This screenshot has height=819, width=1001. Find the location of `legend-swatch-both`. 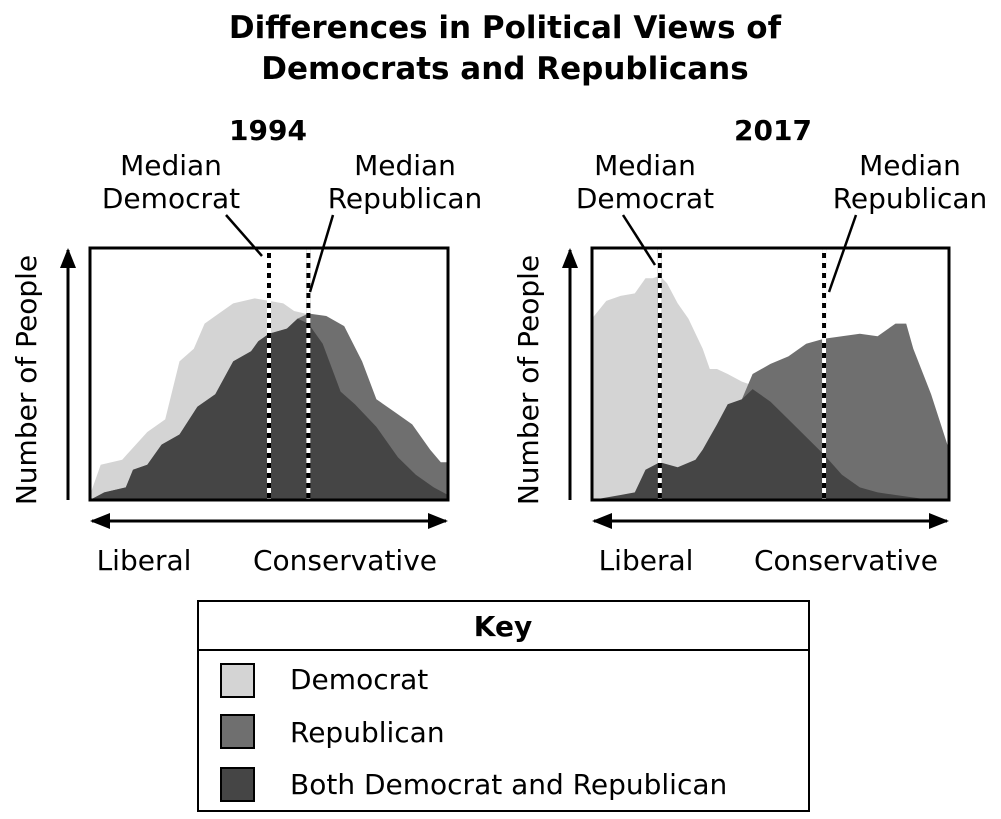

legend-swatch-both is located at coordinates (237, 784).